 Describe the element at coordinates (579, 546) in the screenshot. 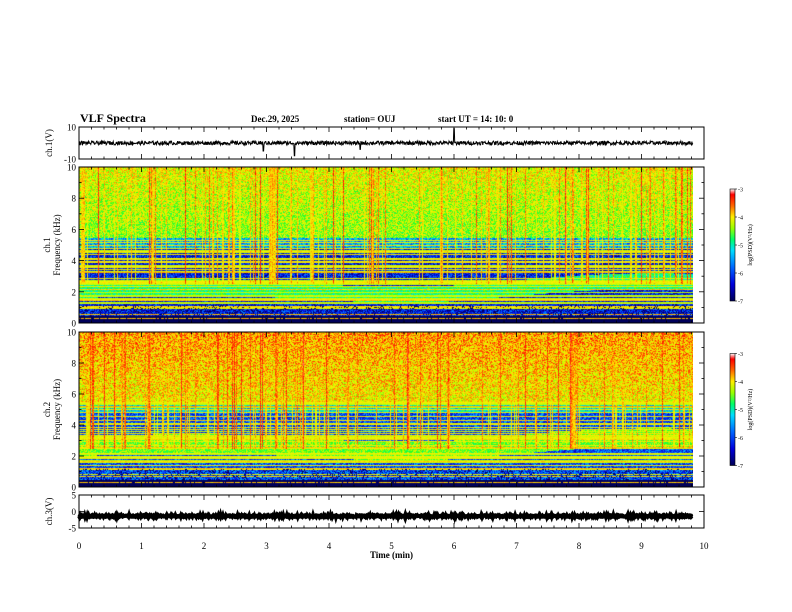

I see `xtick-label: 8` at that location.